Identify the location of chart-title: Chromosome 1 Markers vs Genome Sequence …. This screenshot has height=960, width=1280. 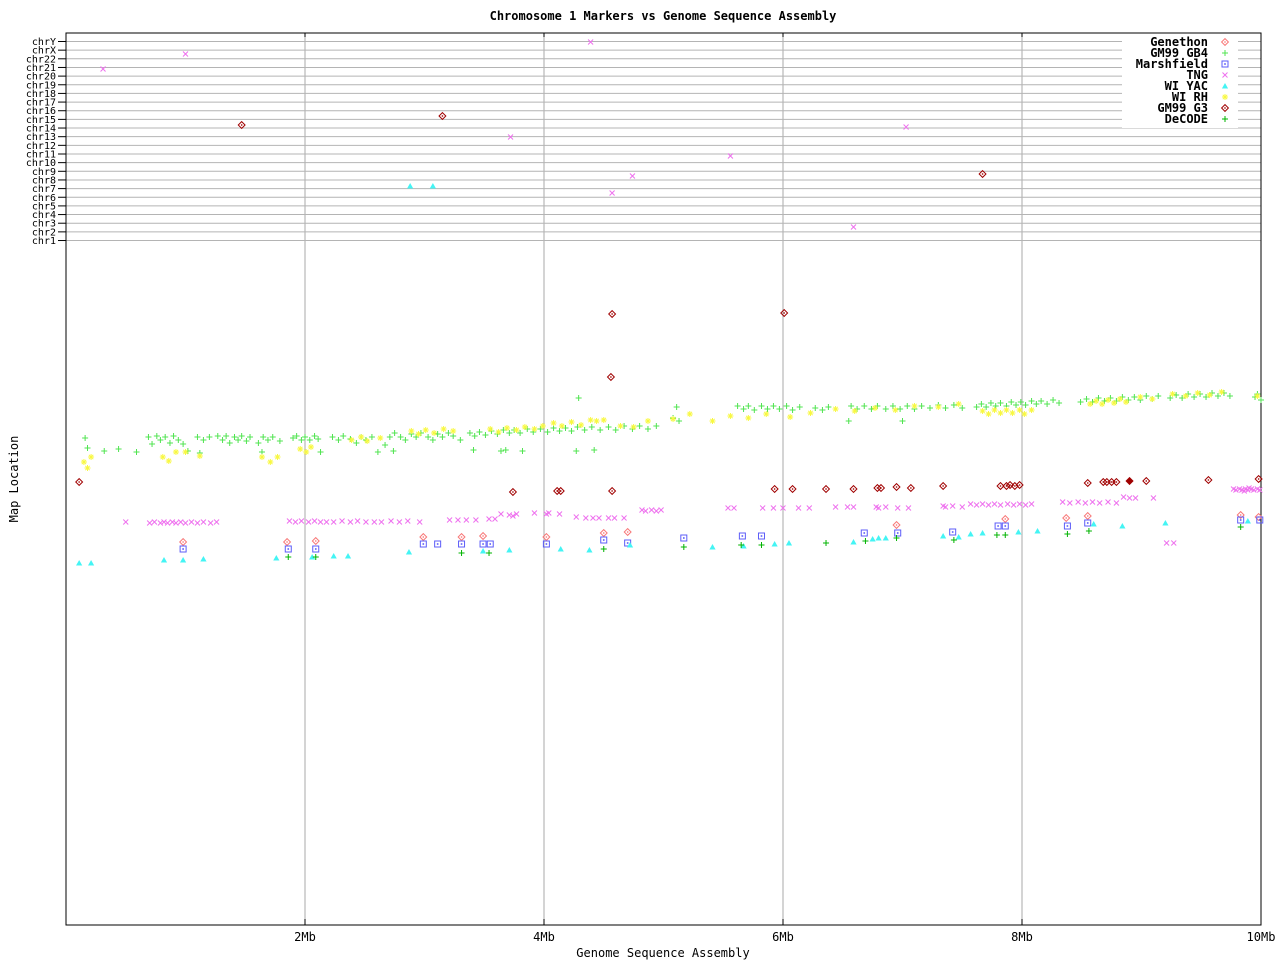
(663, 16).